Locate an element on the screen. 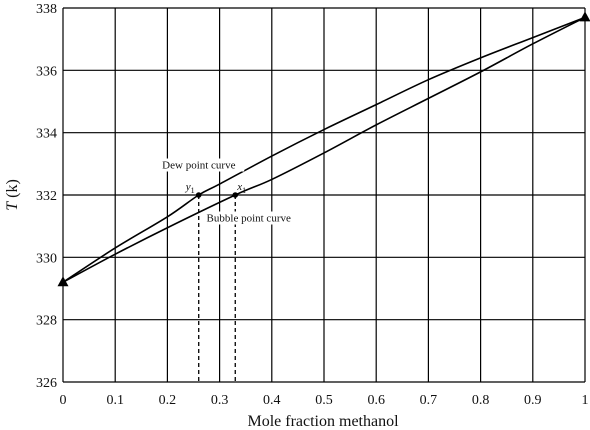 Image resolution: width=590 pixels, height=430 pixels. y1-label: y1 is located at coordinates (190, 188).